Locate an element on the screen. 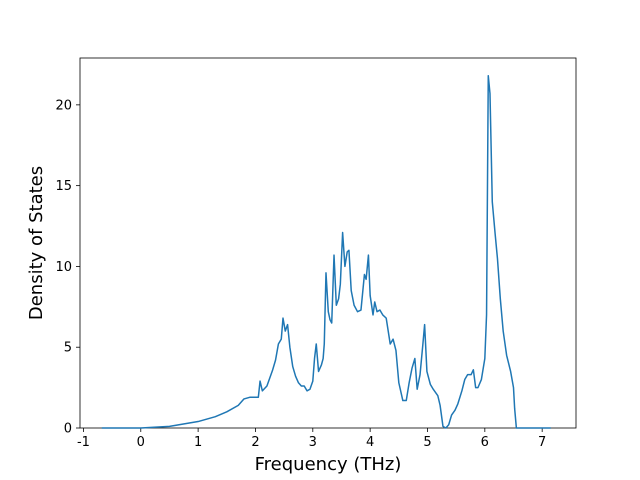 This screenshot has width=640, height=480. x-tick-label: 6 is located at coordinates (485, 442).